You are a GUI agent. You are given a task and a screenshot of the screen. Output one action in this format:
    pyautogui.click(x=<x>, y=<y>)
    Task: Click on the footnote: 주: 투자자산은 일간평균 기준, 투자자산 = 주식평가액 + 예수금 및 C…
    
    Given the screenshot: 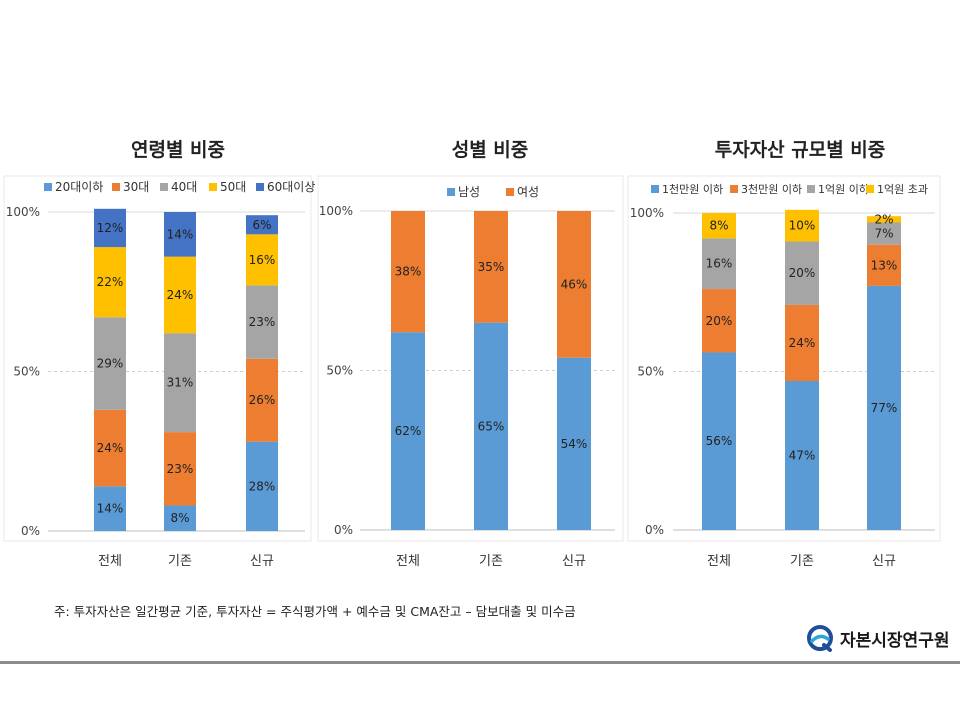 What is the action you would take?
    pyautogui.click(x=315, y=611)
    